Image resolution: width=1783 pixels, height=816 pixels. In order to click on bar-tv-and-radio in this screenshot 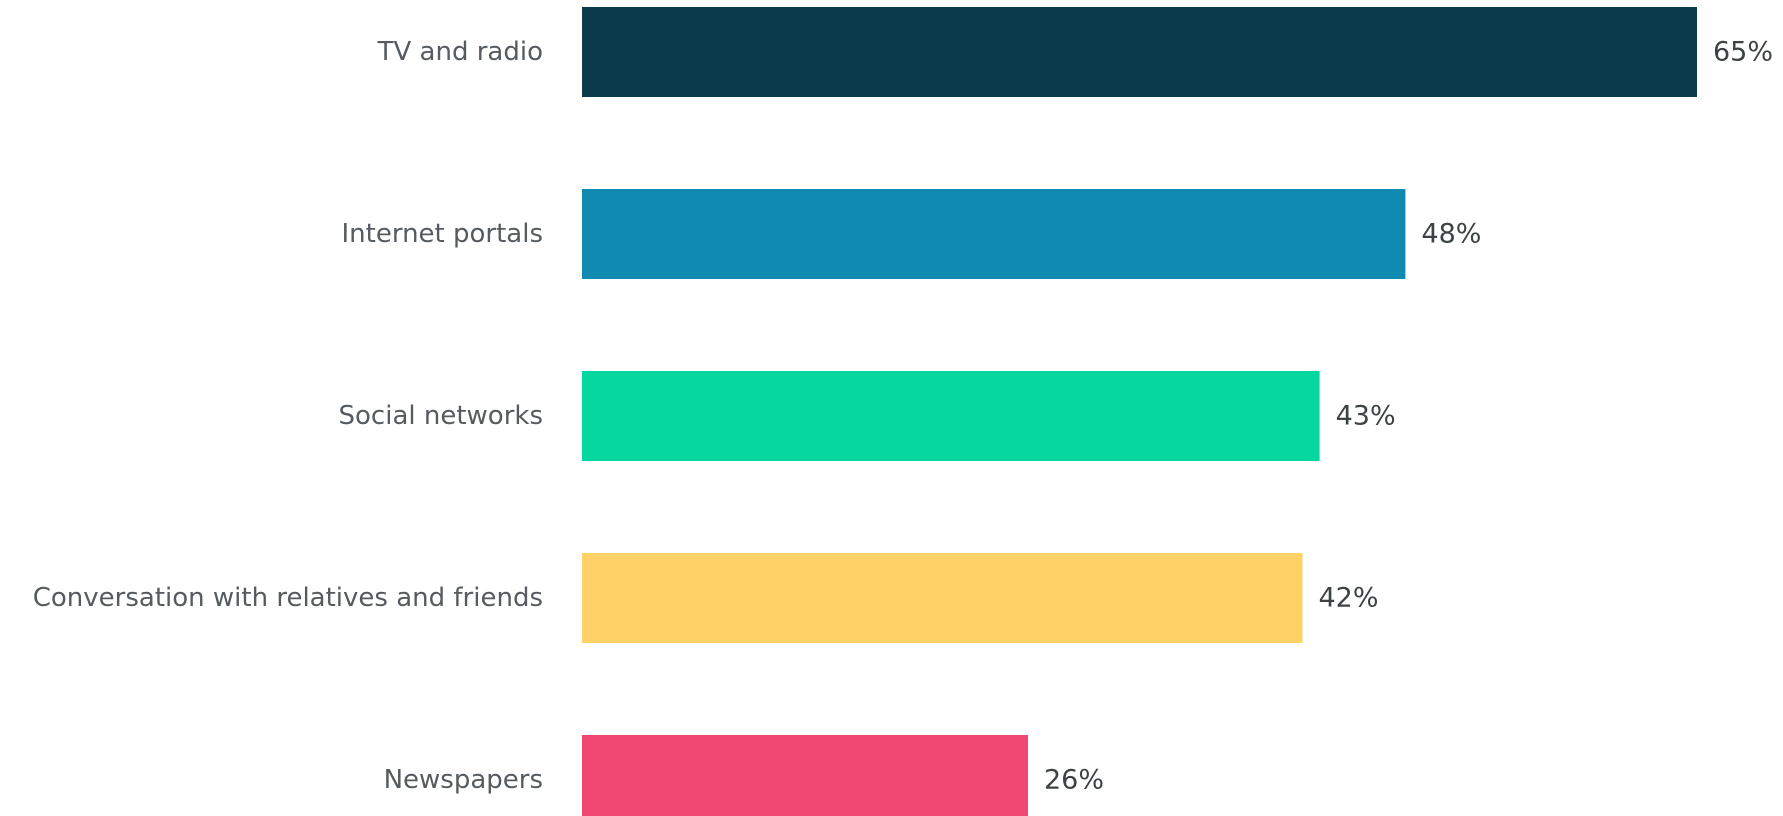, I will do `click(1139, 52)`.